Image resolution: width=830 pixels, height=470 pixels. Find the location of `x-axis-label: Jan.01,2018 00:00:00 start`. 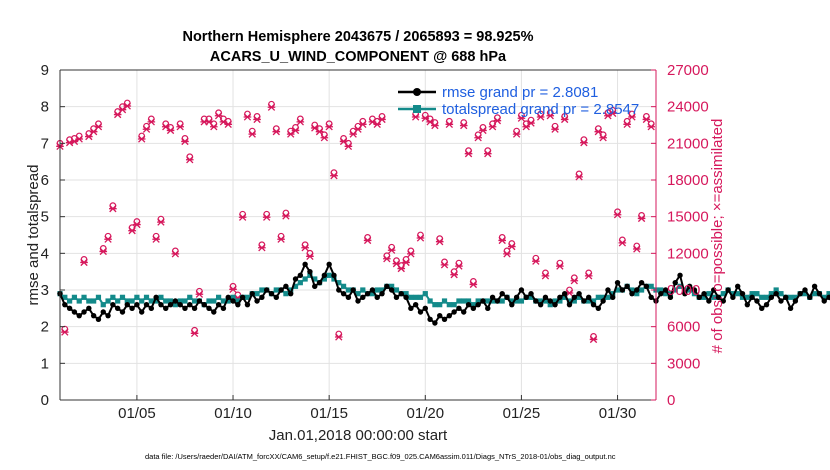

x-axis-label: Jan.01,2018 00:00:00 start is located at coordinates (358, 435).